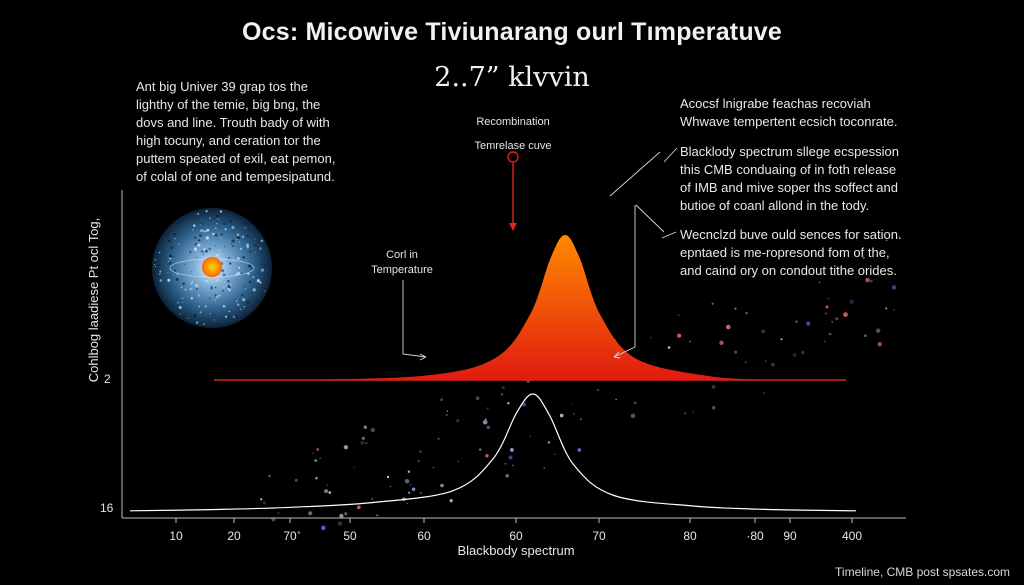  Describe the element at coordinates (107, 379) in the screenshot. I see `y-tick-label-2: 2` at that location.